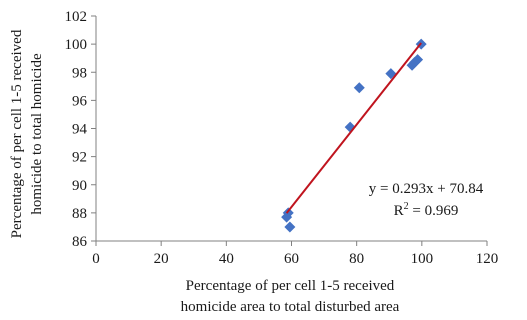 The height and width of the screenshot is (320, 527). Describe the element at coordinates (76, 17) in the screenshot. I see `y-tick-label: 102` at that location.